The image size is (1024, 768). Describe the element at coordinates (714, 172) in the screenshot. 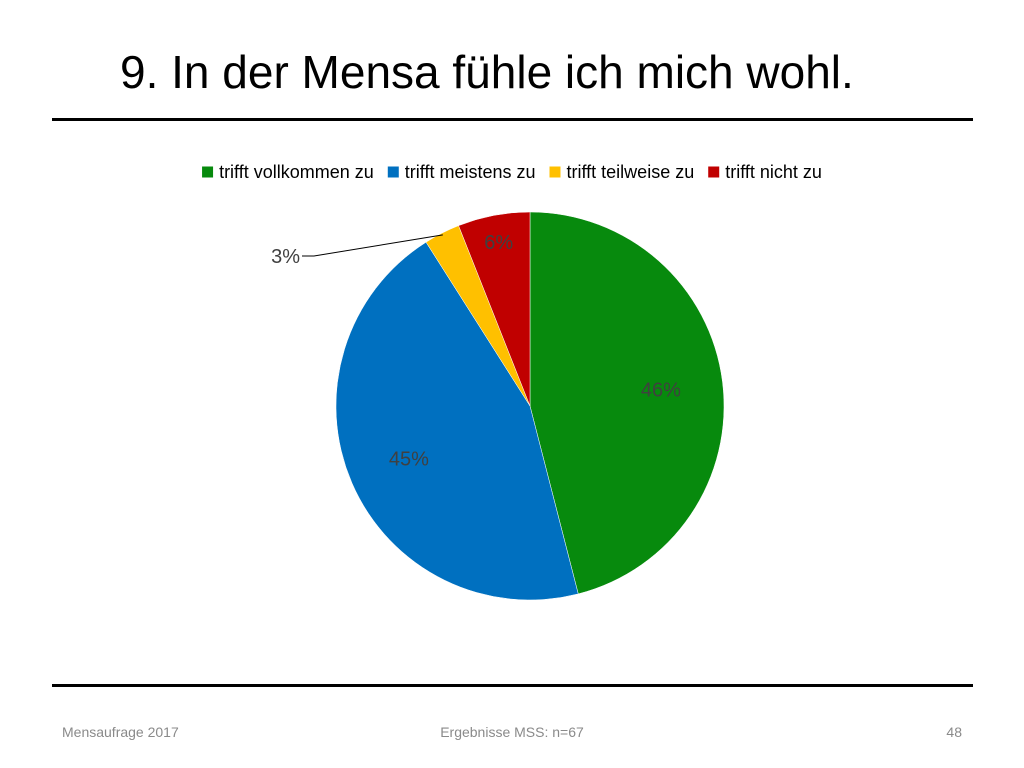

I see `legend-swatch-trifft-nicht-zu` at that location.